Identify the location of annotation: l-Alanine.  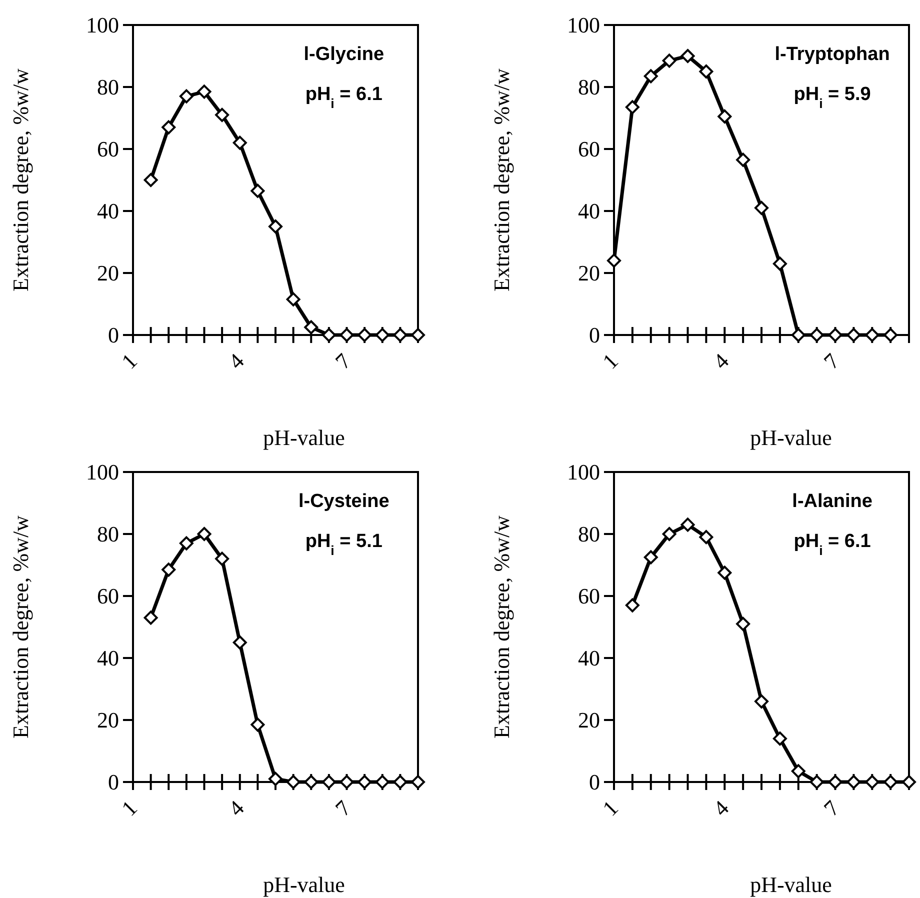
(832, 501).